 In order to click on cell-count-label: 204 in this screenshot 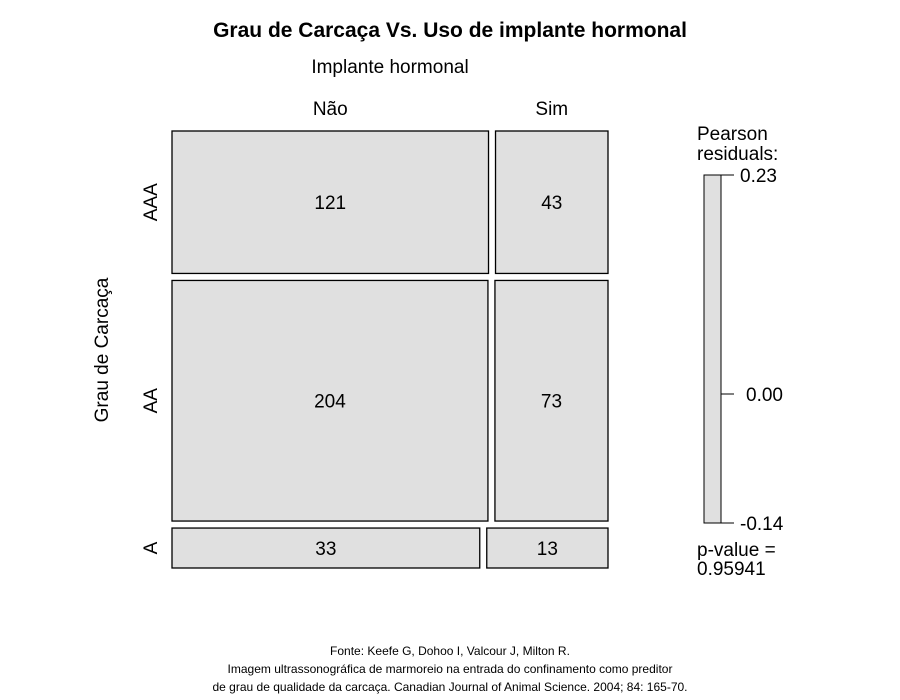, I will do `click(330, 402)`.